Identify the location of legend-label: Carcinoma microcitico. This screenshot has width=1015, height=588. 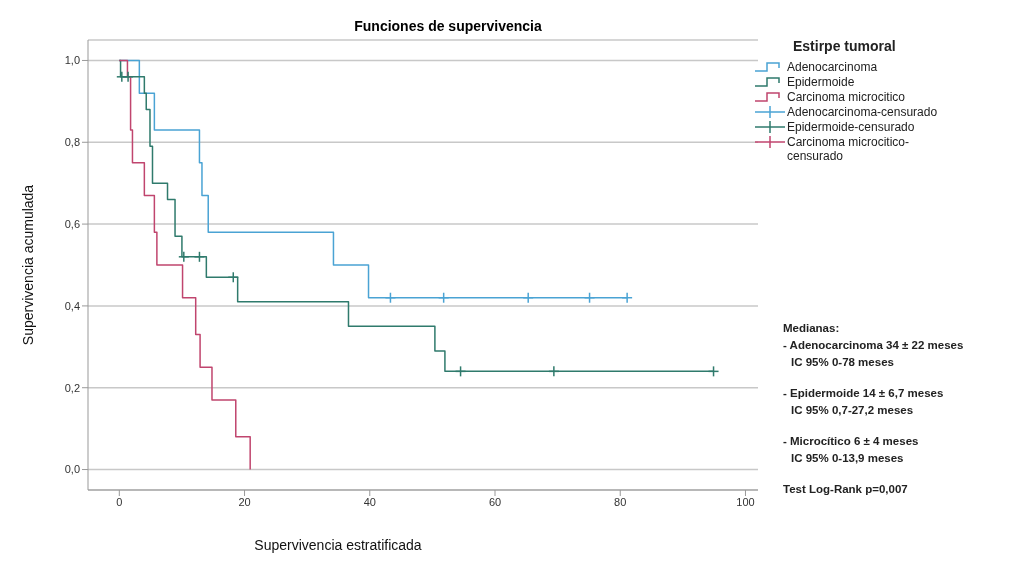
(847, 97).